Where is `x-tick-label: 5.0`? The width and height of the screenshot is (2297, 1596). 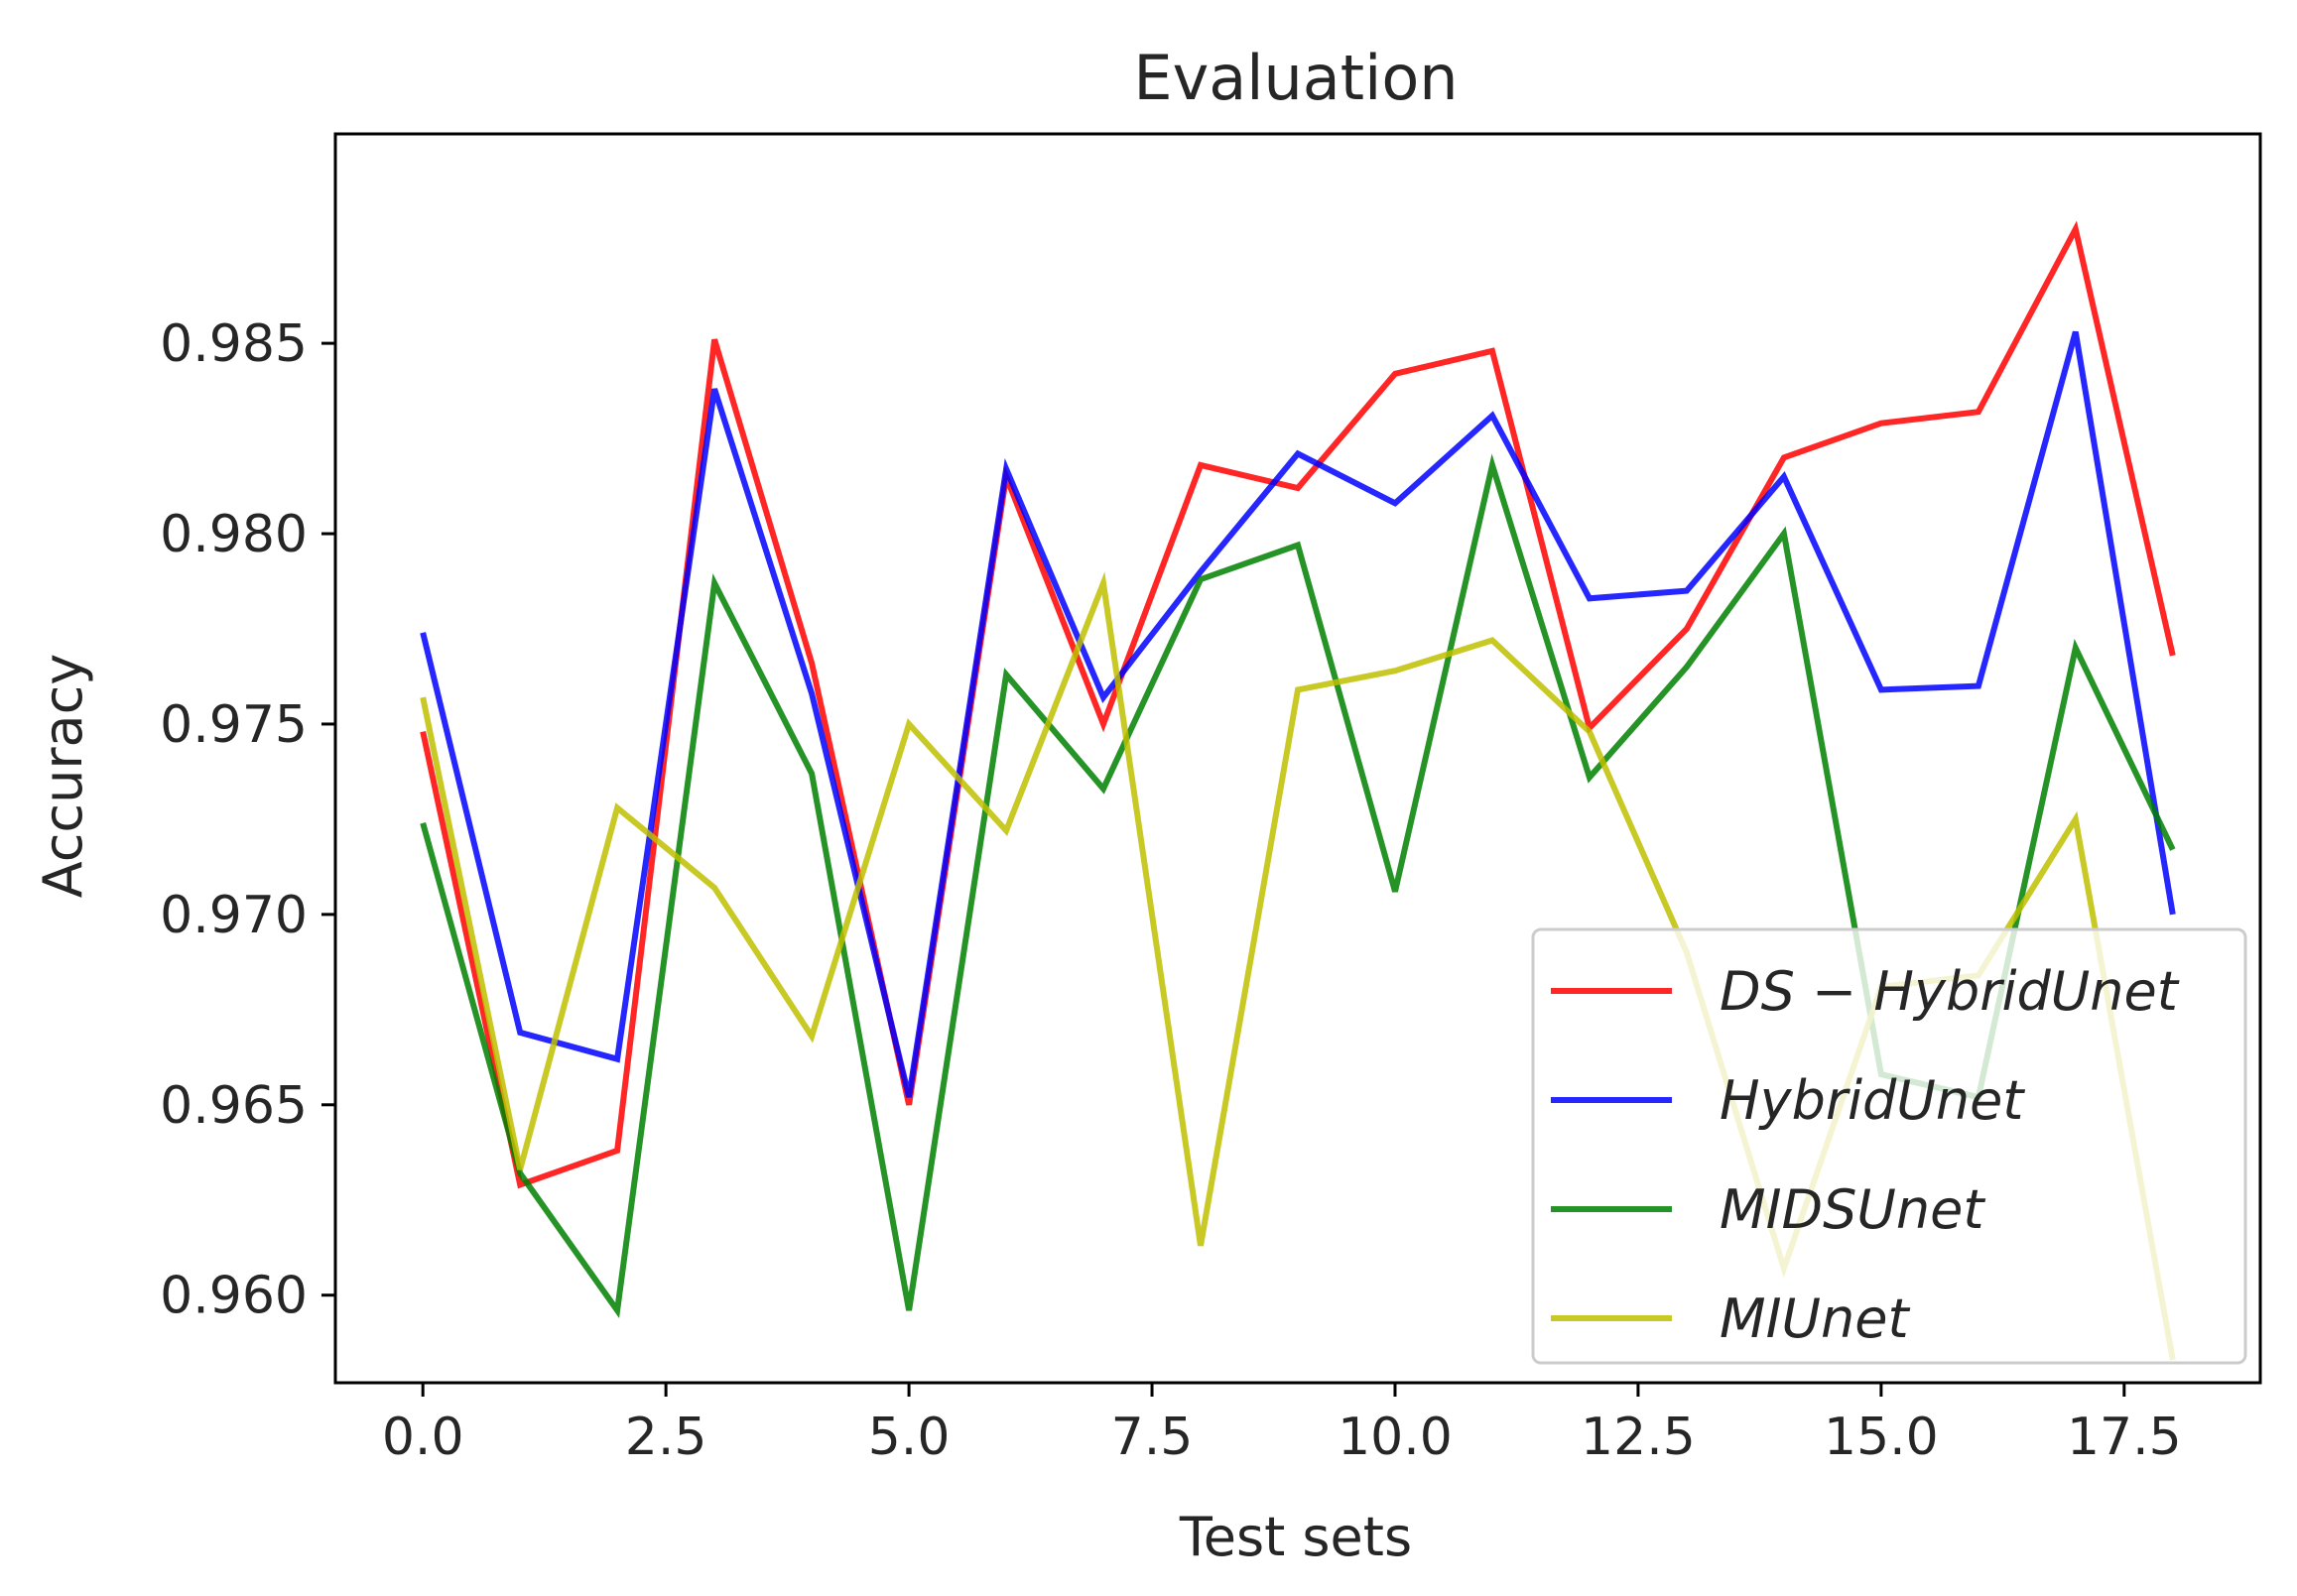 x-tick-label: 5.0 is located at coordinates (909, 1438).